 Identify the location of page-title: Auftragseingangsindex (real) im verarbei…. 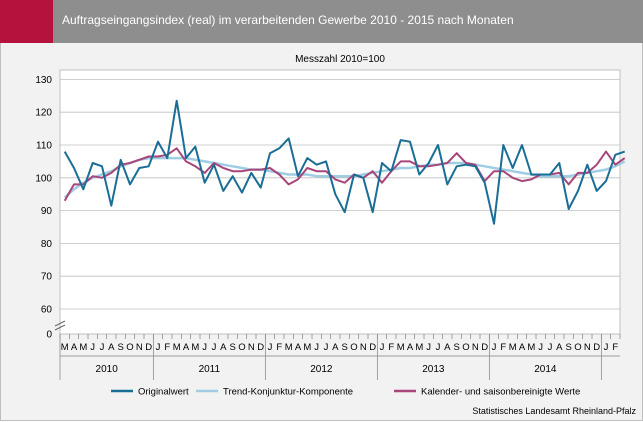
(288, 20).